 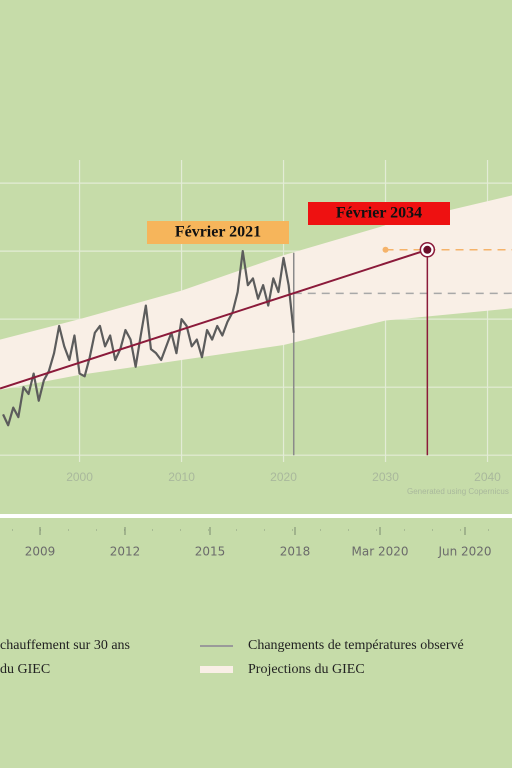 What do you see at coordinates (40, 552) in the screenshot?
I see `timeline-label: 2009` at bounding box center [40, 552].